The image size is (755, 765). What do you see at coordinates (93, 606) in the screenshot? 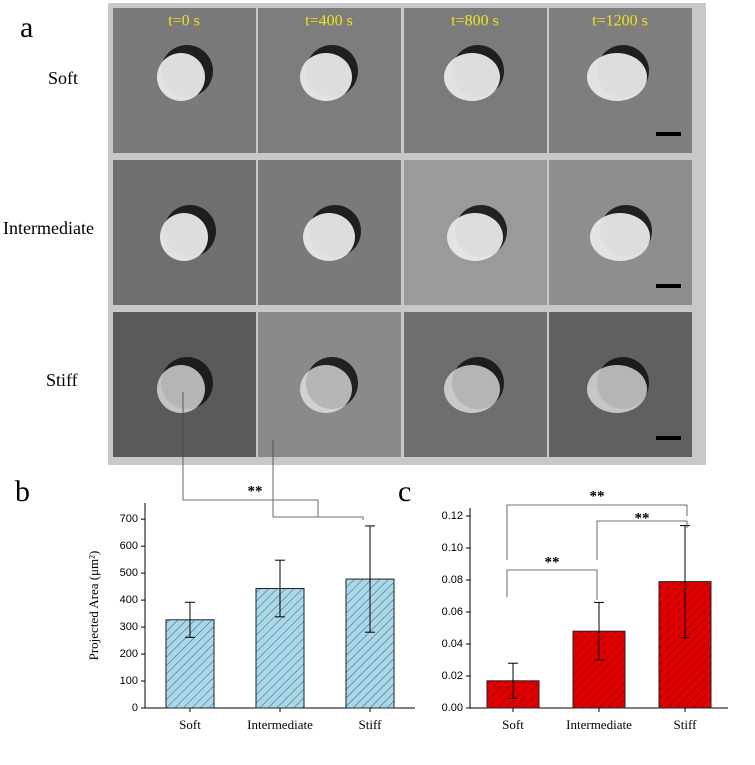
I see `y-axis-label: Projected Area (μm²)` at bounding box center [93, 606].